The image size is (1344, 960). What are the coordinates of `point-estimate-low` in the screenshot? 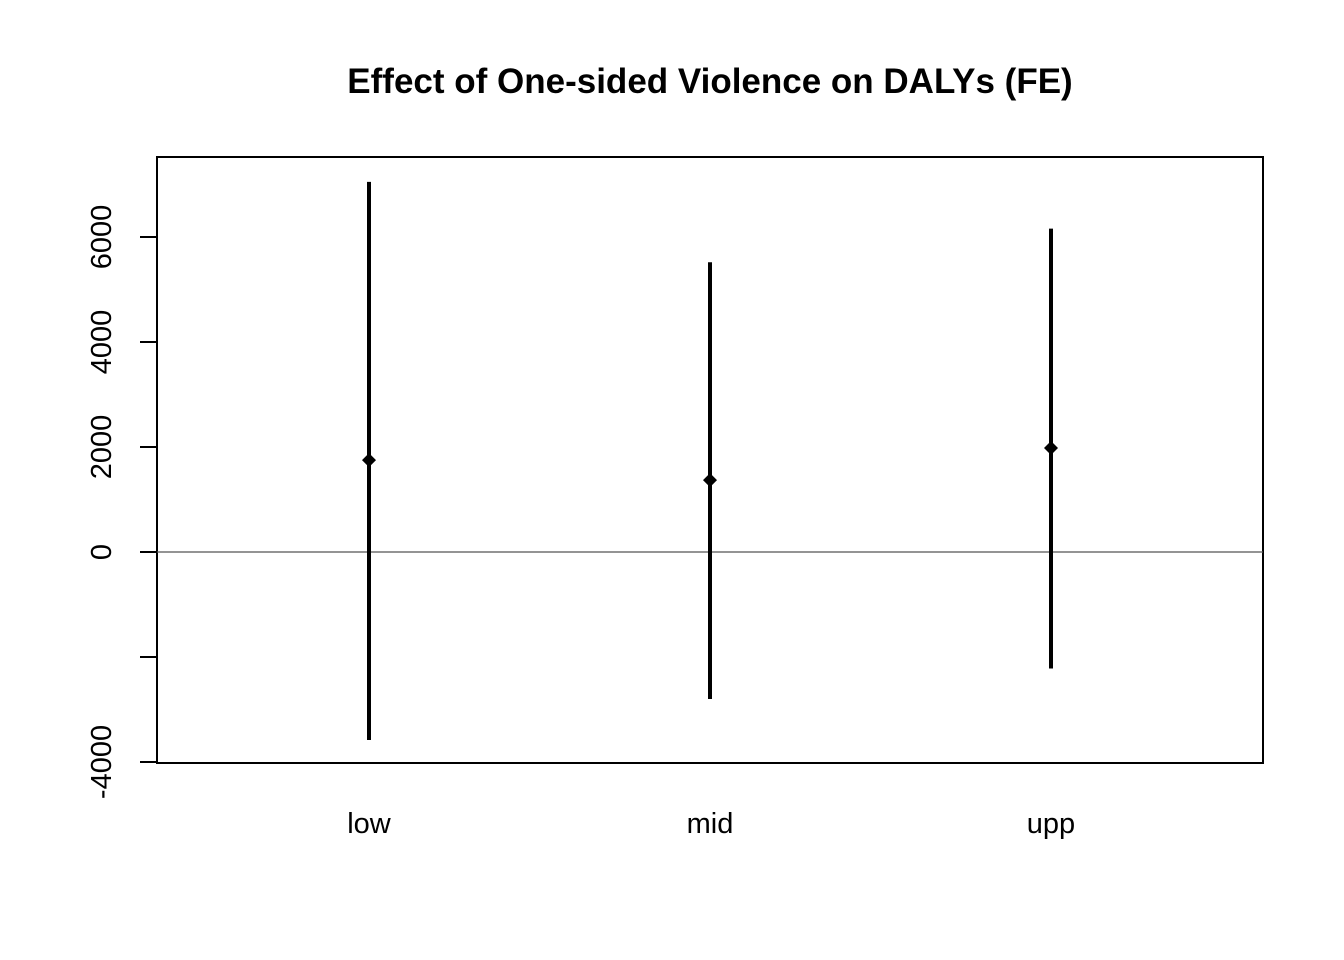 It's located at (369, 460).